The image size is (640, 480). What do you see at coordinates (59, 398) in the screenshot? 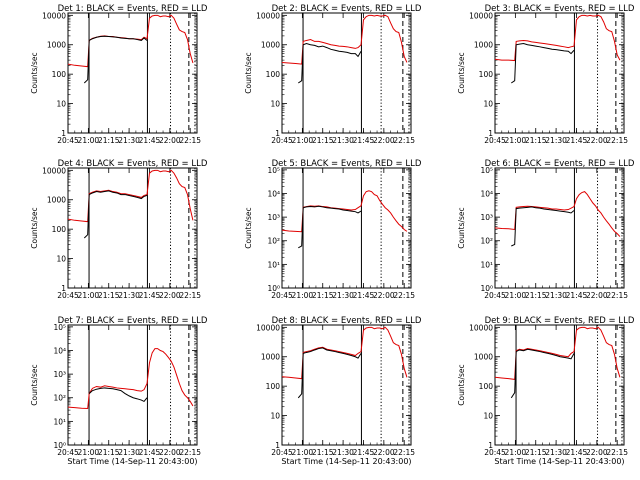
I see `y-tick-label: 10²` at bounding box center [59, 398].